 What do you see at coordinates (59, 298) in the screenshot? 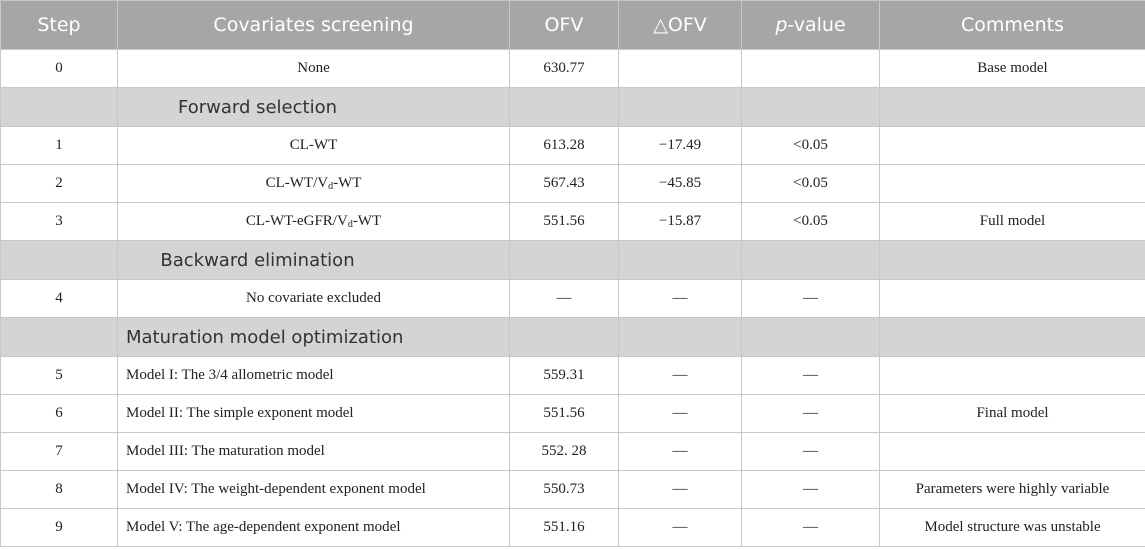
I see `step-cell: 4` at bounding box center [59, 298].